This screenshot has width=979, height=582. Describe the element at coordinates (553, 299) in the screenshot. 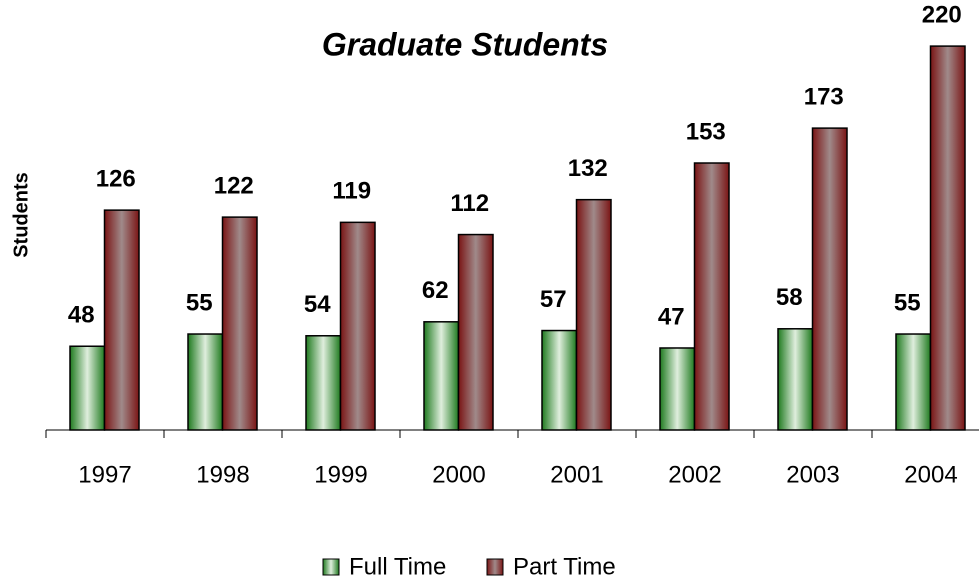

I see `data-label: 57` at that location.